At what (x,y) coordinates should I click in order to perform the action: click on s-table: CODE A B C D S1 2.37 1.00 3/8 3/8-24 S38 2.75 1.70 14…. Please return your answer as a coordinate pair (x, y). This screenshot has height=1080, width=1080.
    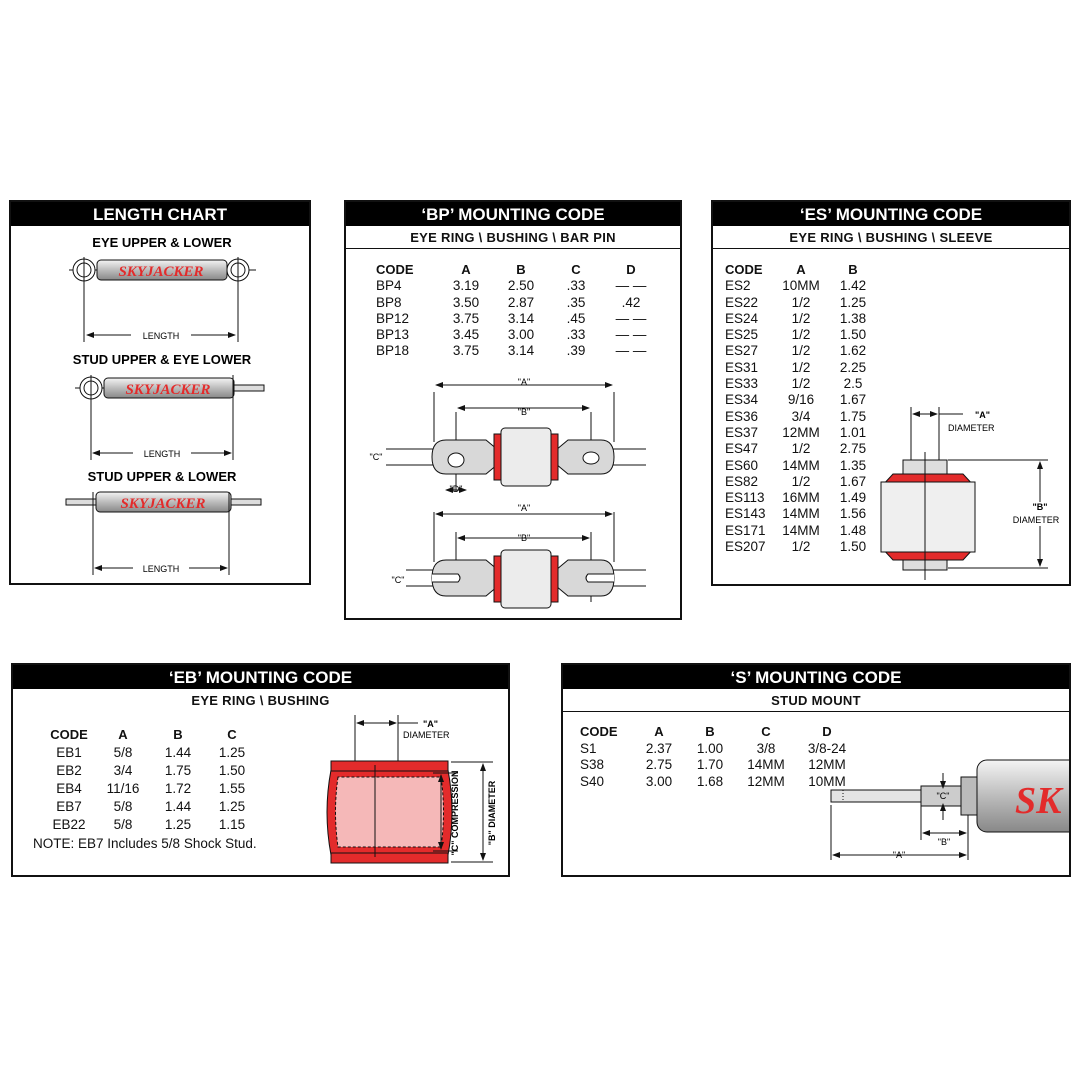
    Looking at the image, I should click on (719, 757).